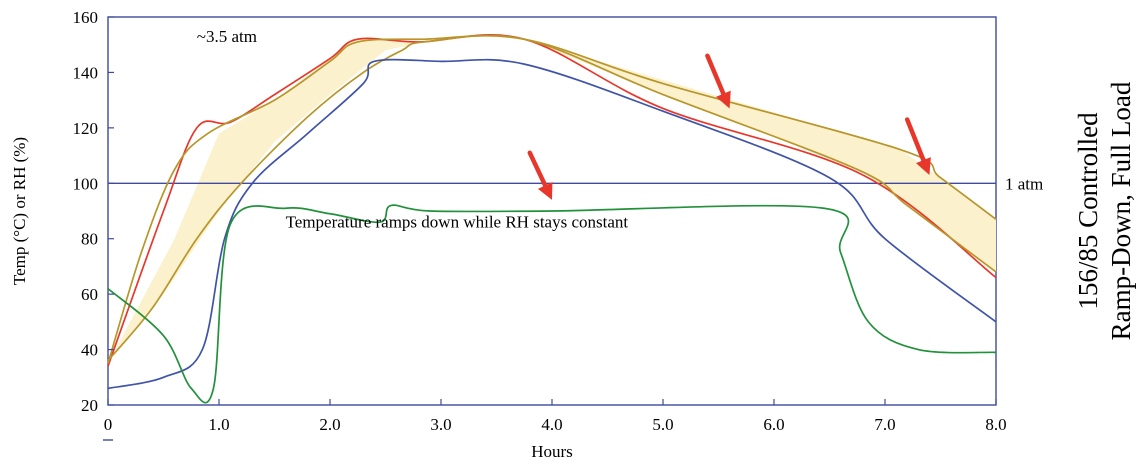 The image size is (1146, 469). I want to click on x-tick-label-6: 6.0, so click(773, 424).